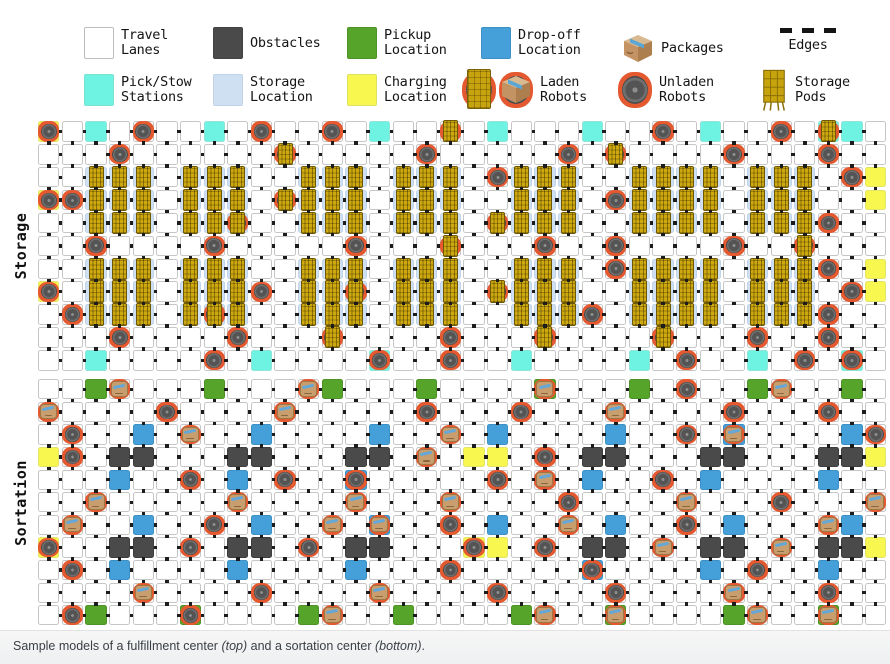 The width and height of the screenshot is (890, 664). What do you see at coordinates (638, 48) in the screenshot?
I see `package-icon` at bounding box center [638, 48].